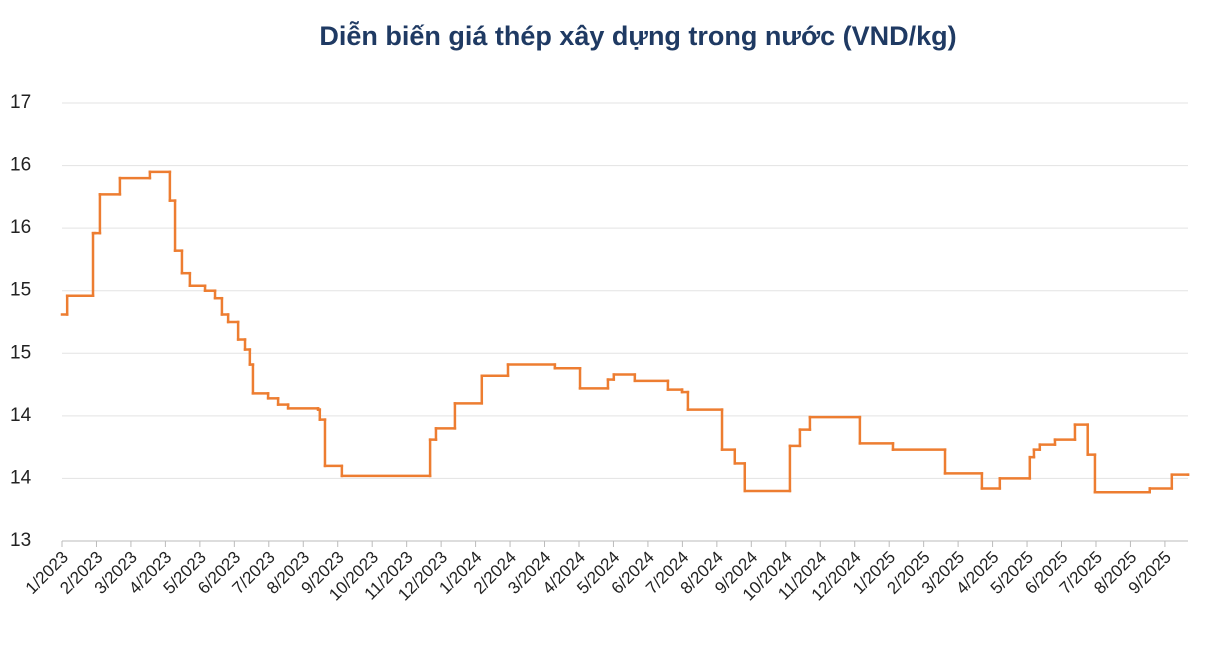  What do you see at coordinates (20, 540) in the screenshot?
I see `y-tick-label: 13` at bounding box center [20, 540].